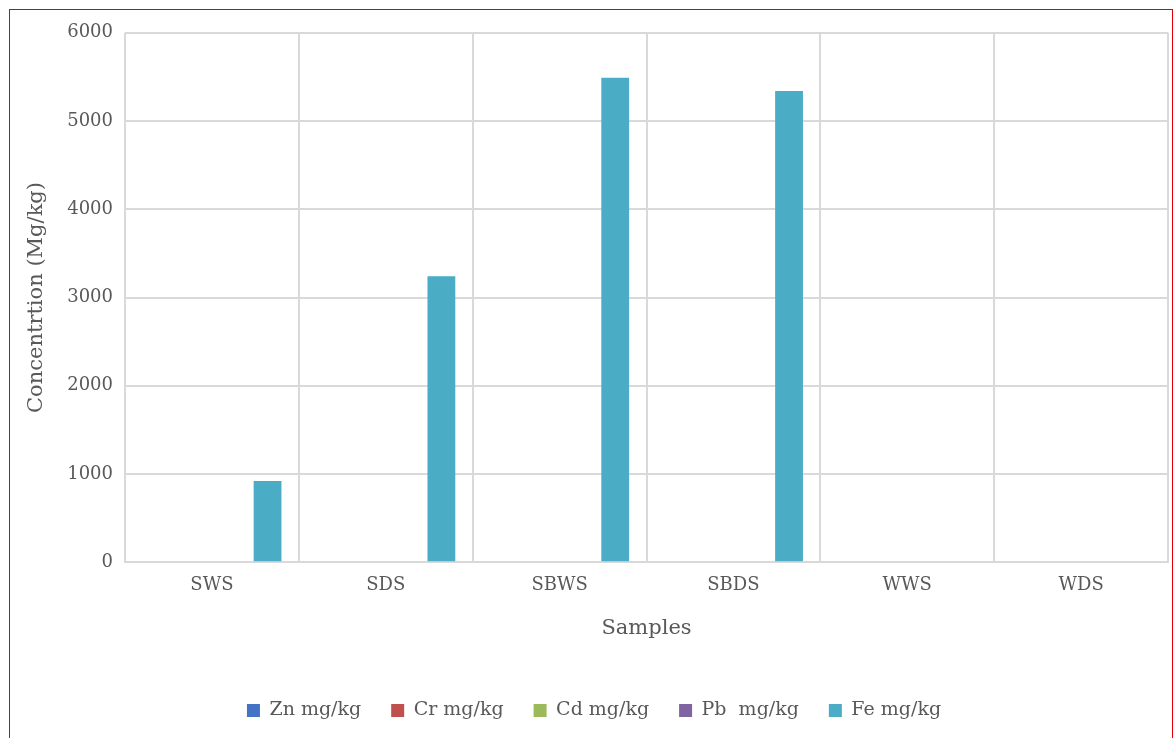 This screenshot has height=738, width=1175. I want to click on legend-label: Fe mg/kg, so click(896, 708).